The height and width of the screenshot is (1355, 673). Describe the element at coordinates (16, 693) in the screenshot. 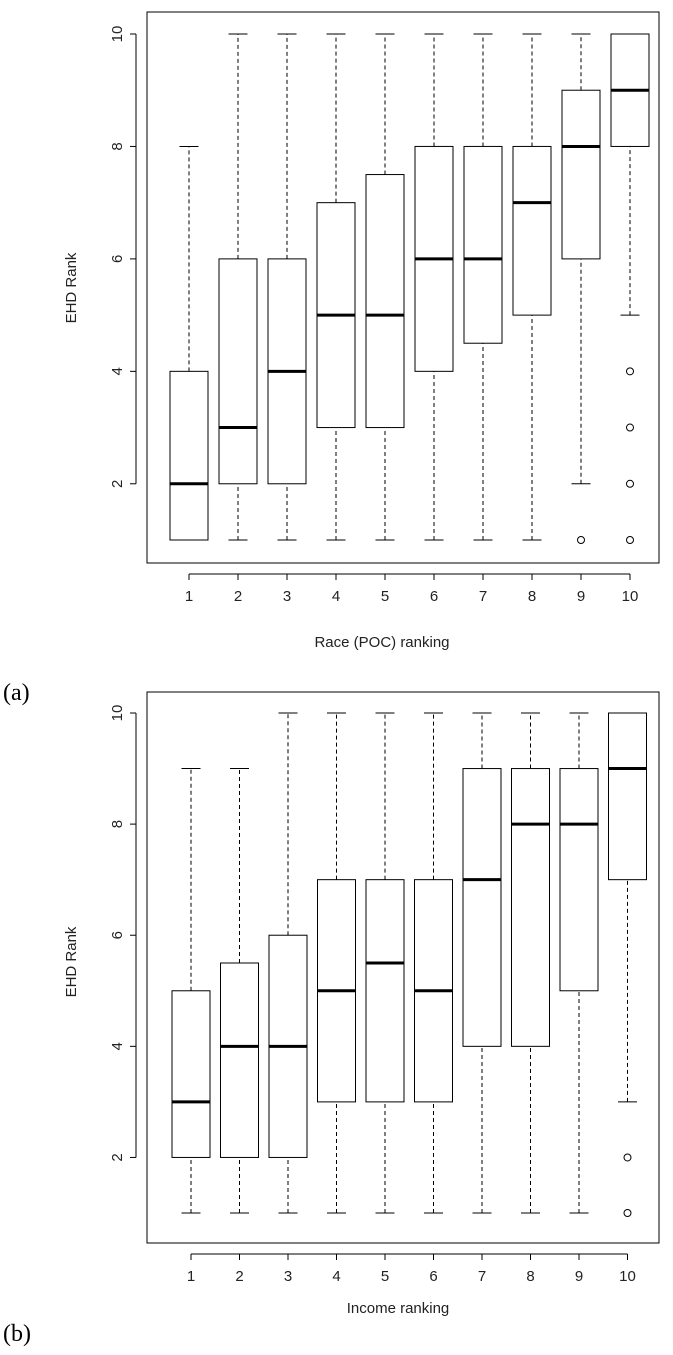

I see `panel-label-a: (a)` at that location.